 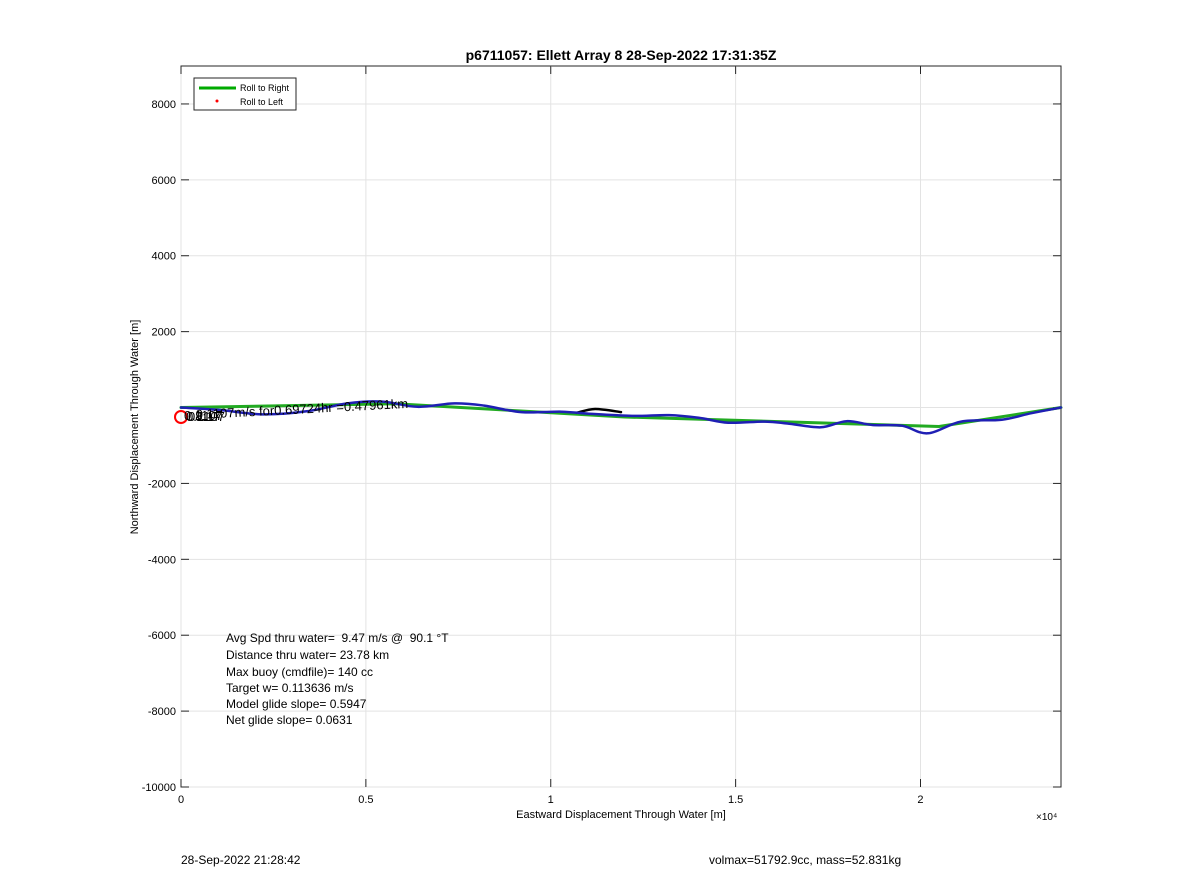 What do you see at coordinates (241, 860) in the screenshot?
I see `footer-timestamp: 28-Sep-2022 21:28:42` at bounding box center [241, 860].